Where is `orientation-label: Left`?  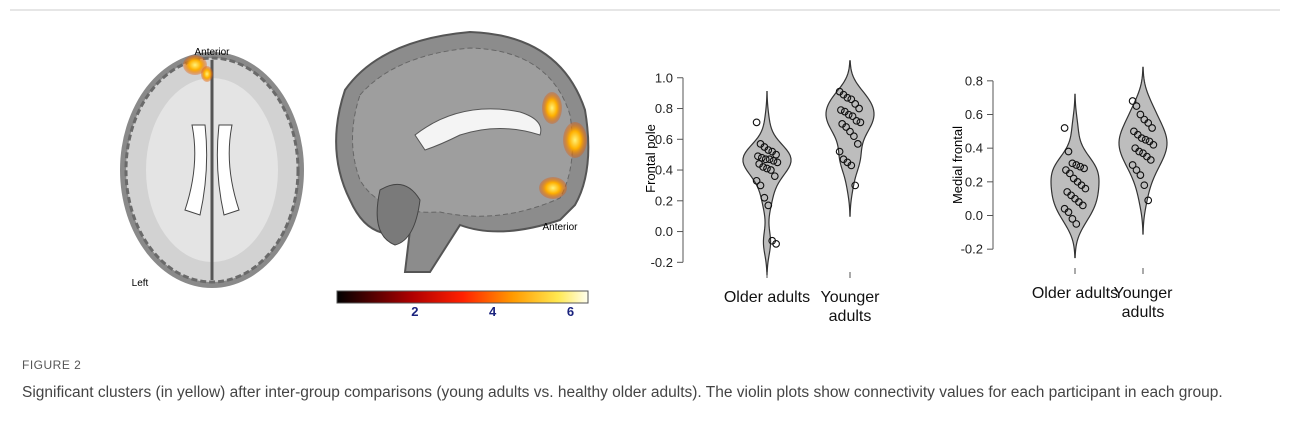 orientation-label: Left is located at coordinates (140, 283).